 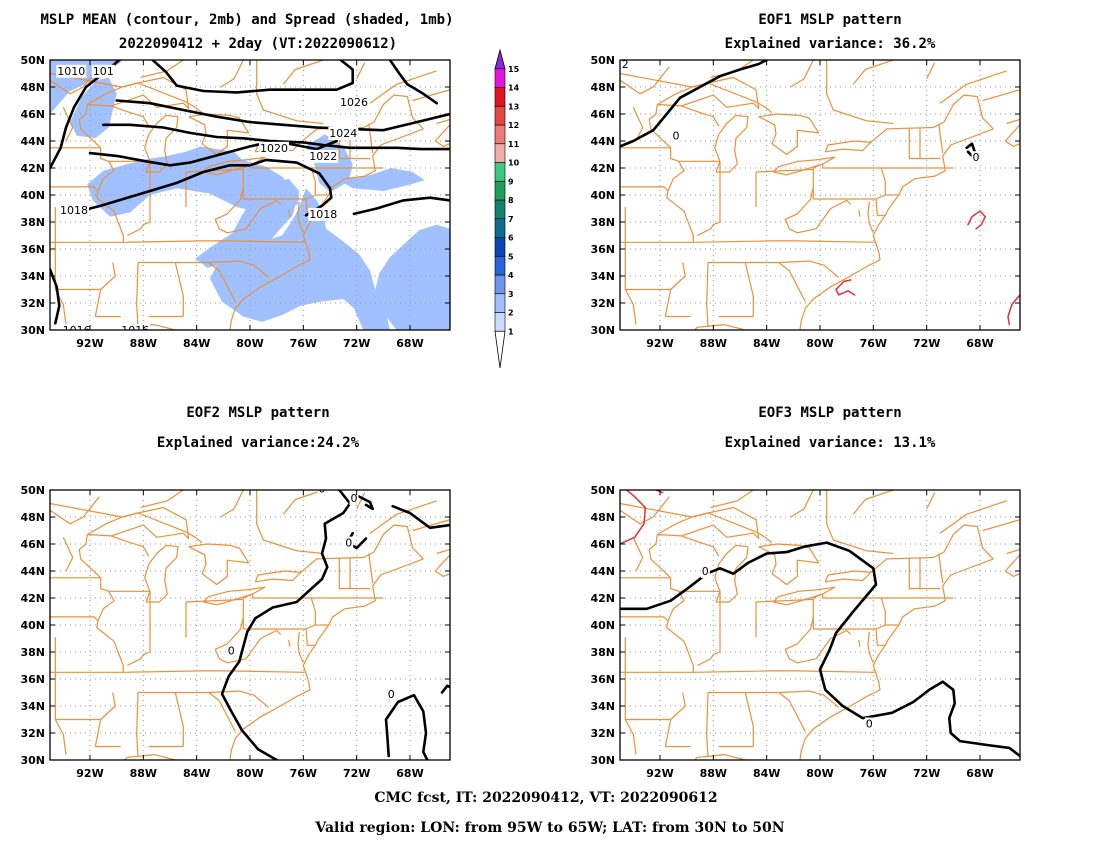 I want to click on lat-tick-label: 48N, so click(x=602, y=517).